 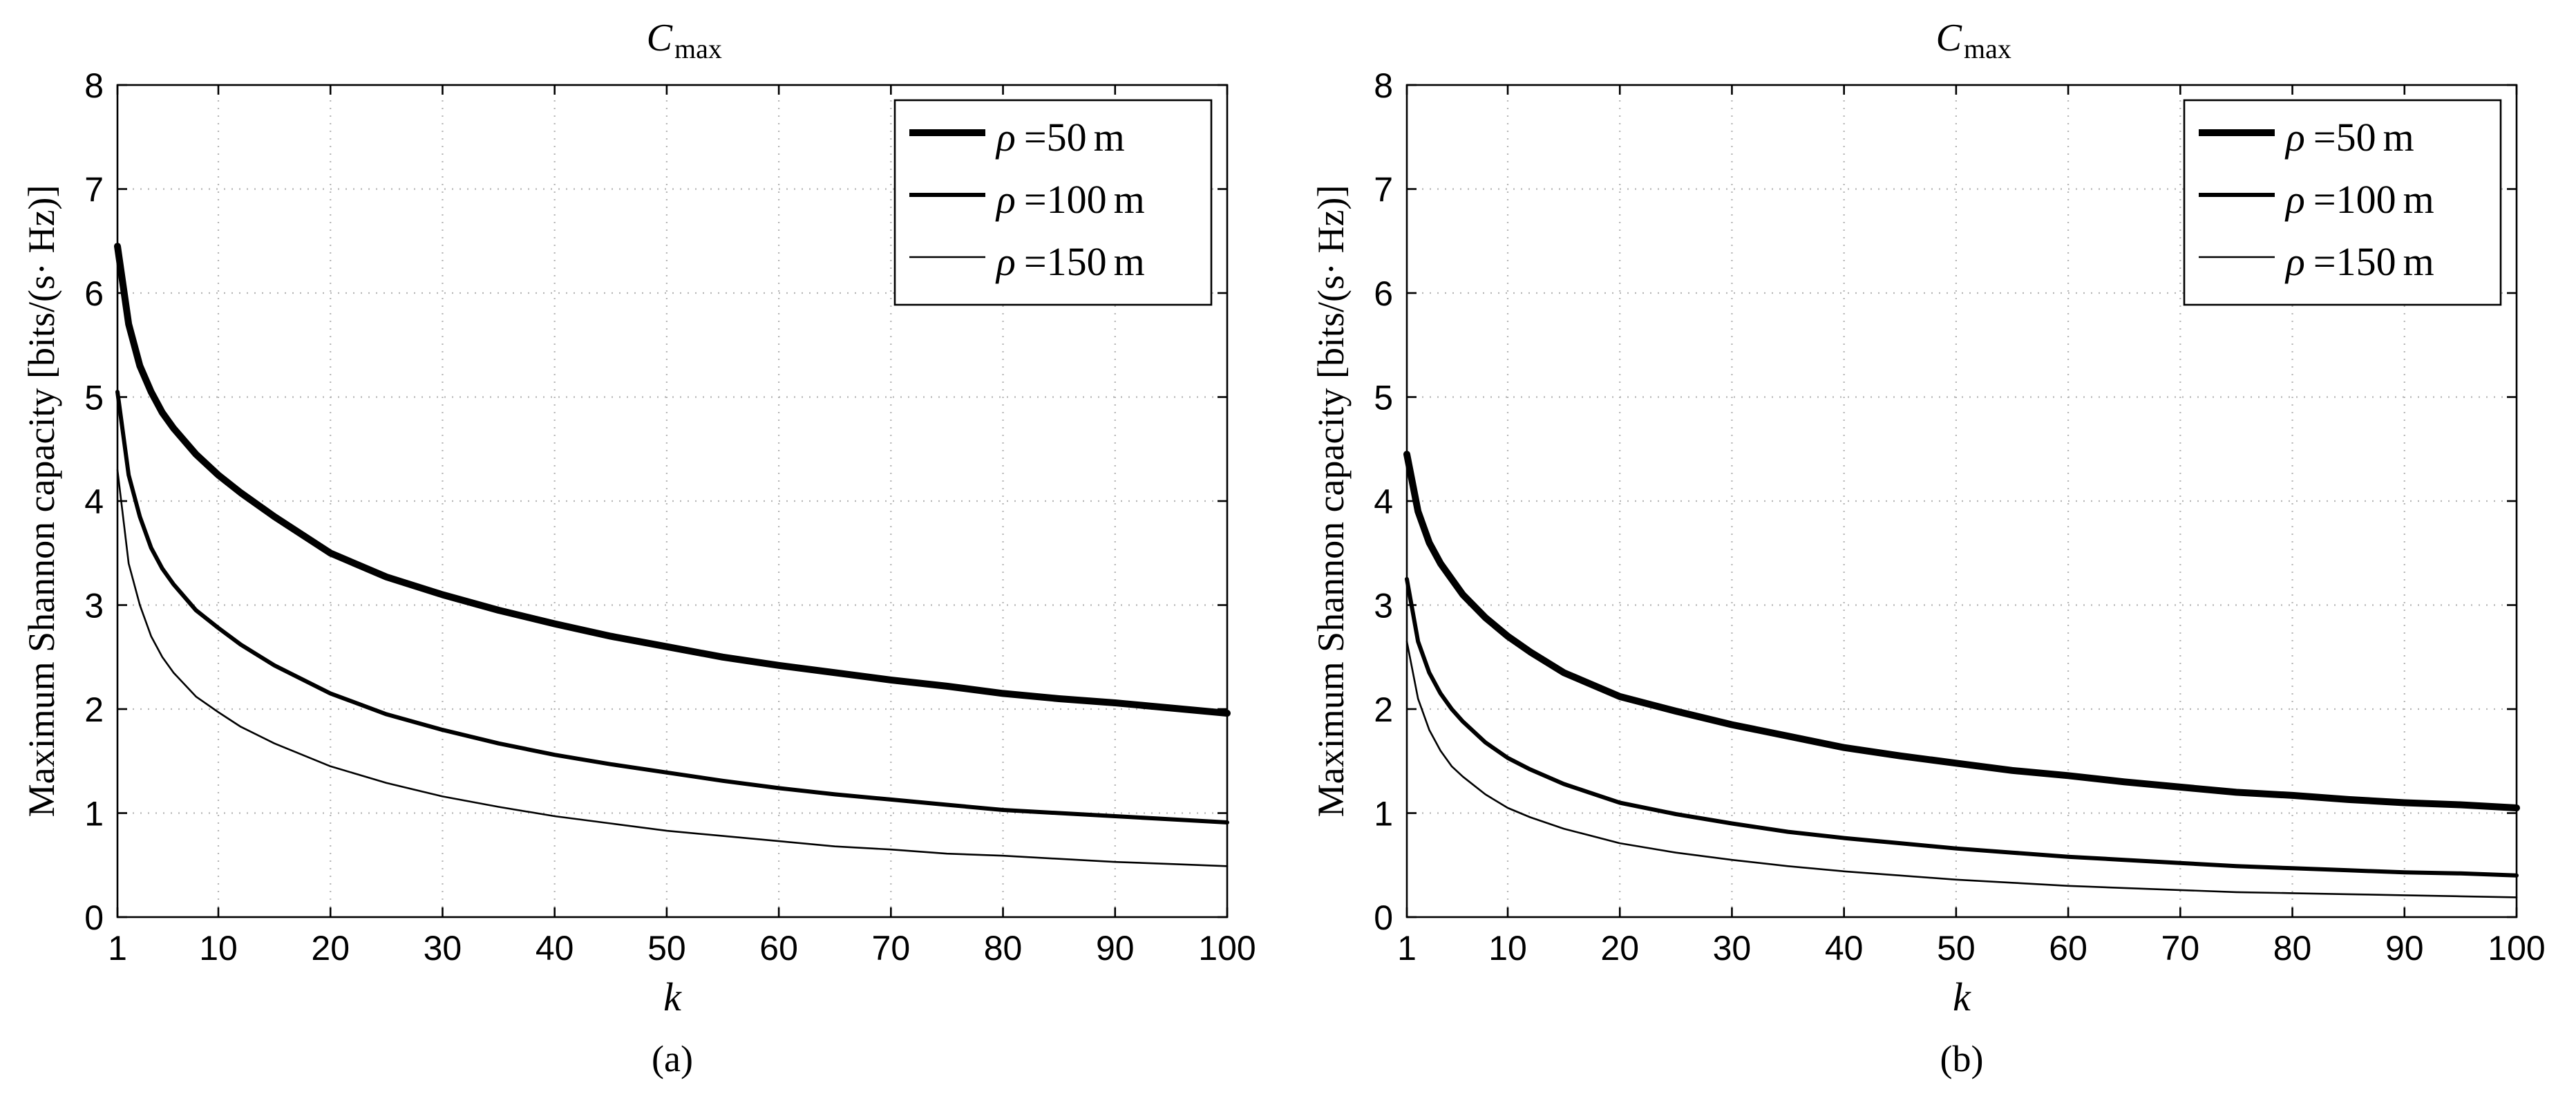 I want to click on series-line-100m, so click(x=1962, y=727).